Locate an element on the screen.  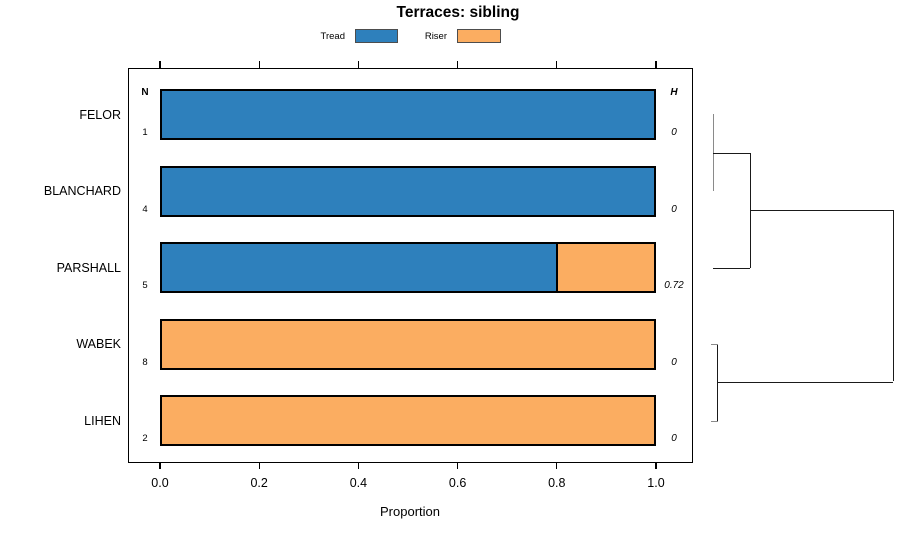
x-tick-label: 0.0 is located at coordinates (160, 483).